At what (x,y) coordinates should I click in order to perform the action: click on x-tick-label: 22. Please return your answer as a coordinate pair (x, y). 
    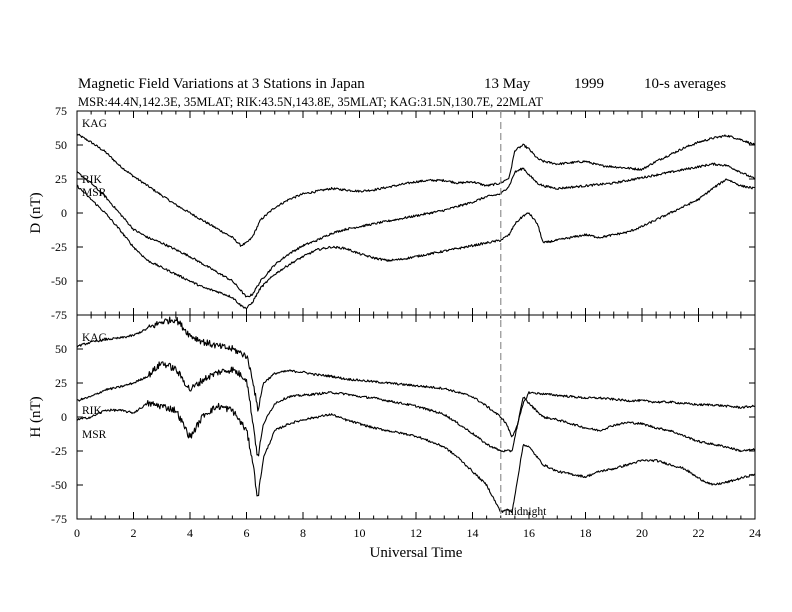
    Looking at the image, I should click on (699, 533).